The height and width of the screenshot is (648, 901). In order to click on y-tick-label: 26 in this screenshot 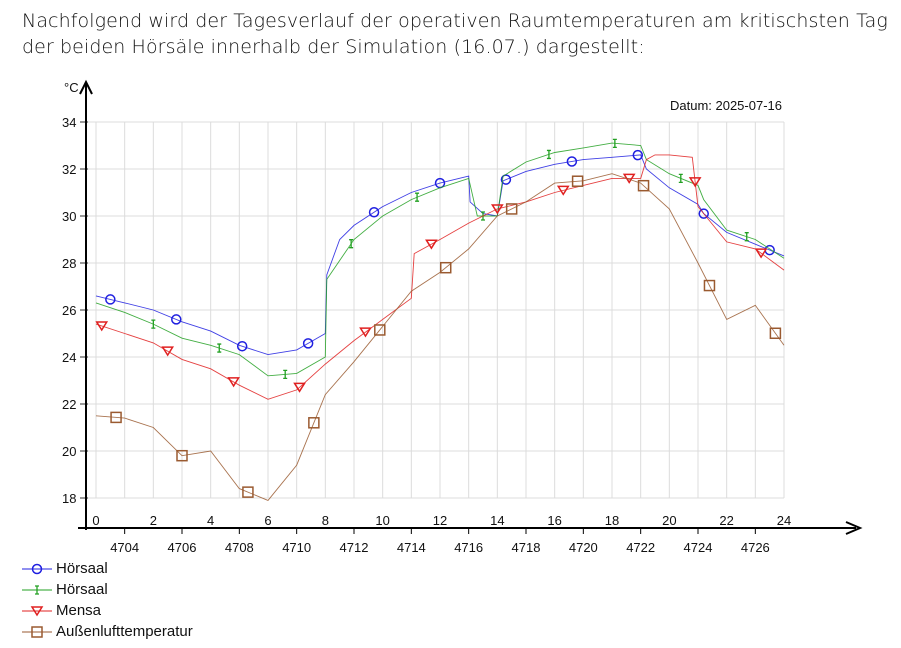, I will do `click(69, 310)`.